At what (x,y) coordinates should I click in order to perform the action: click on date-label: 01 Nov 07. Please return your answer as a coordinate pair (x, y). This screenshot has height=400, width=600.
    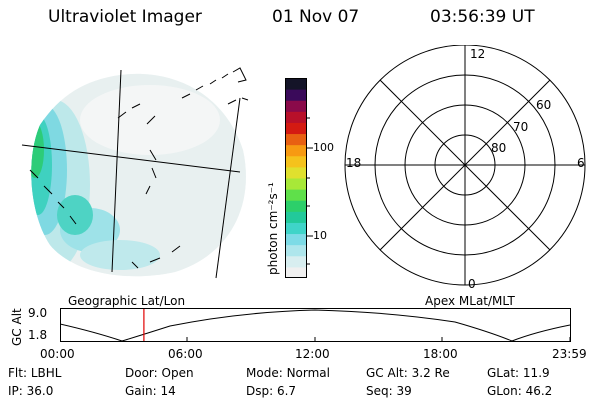
    Looking at the image, I should click on (316, 17).